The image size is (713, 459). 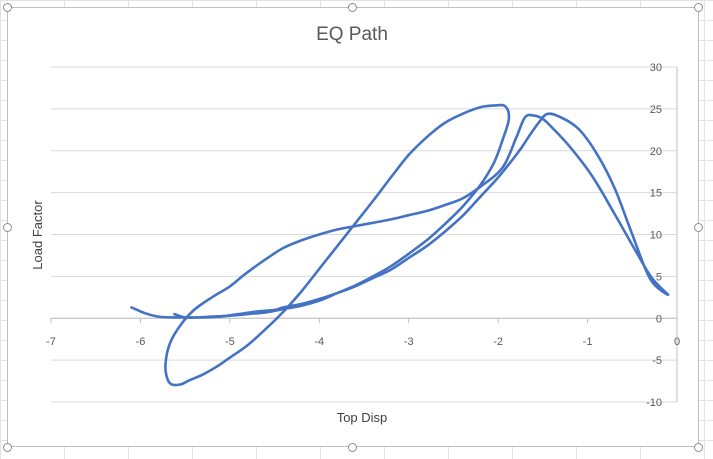 I want to click on resize-handle-top, so click(x=352, y=7).